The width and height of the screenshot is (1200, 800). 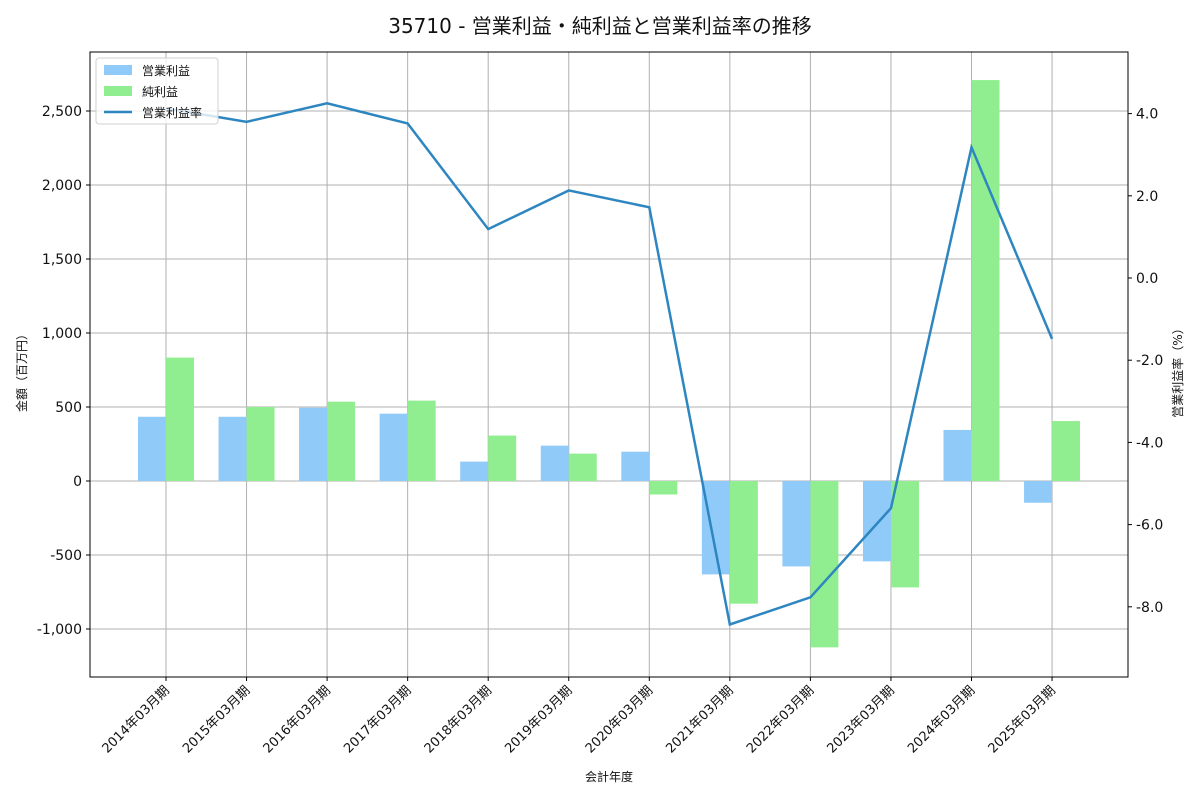 I want to click on tick-label: 1,500, so click(x=62, y=260).